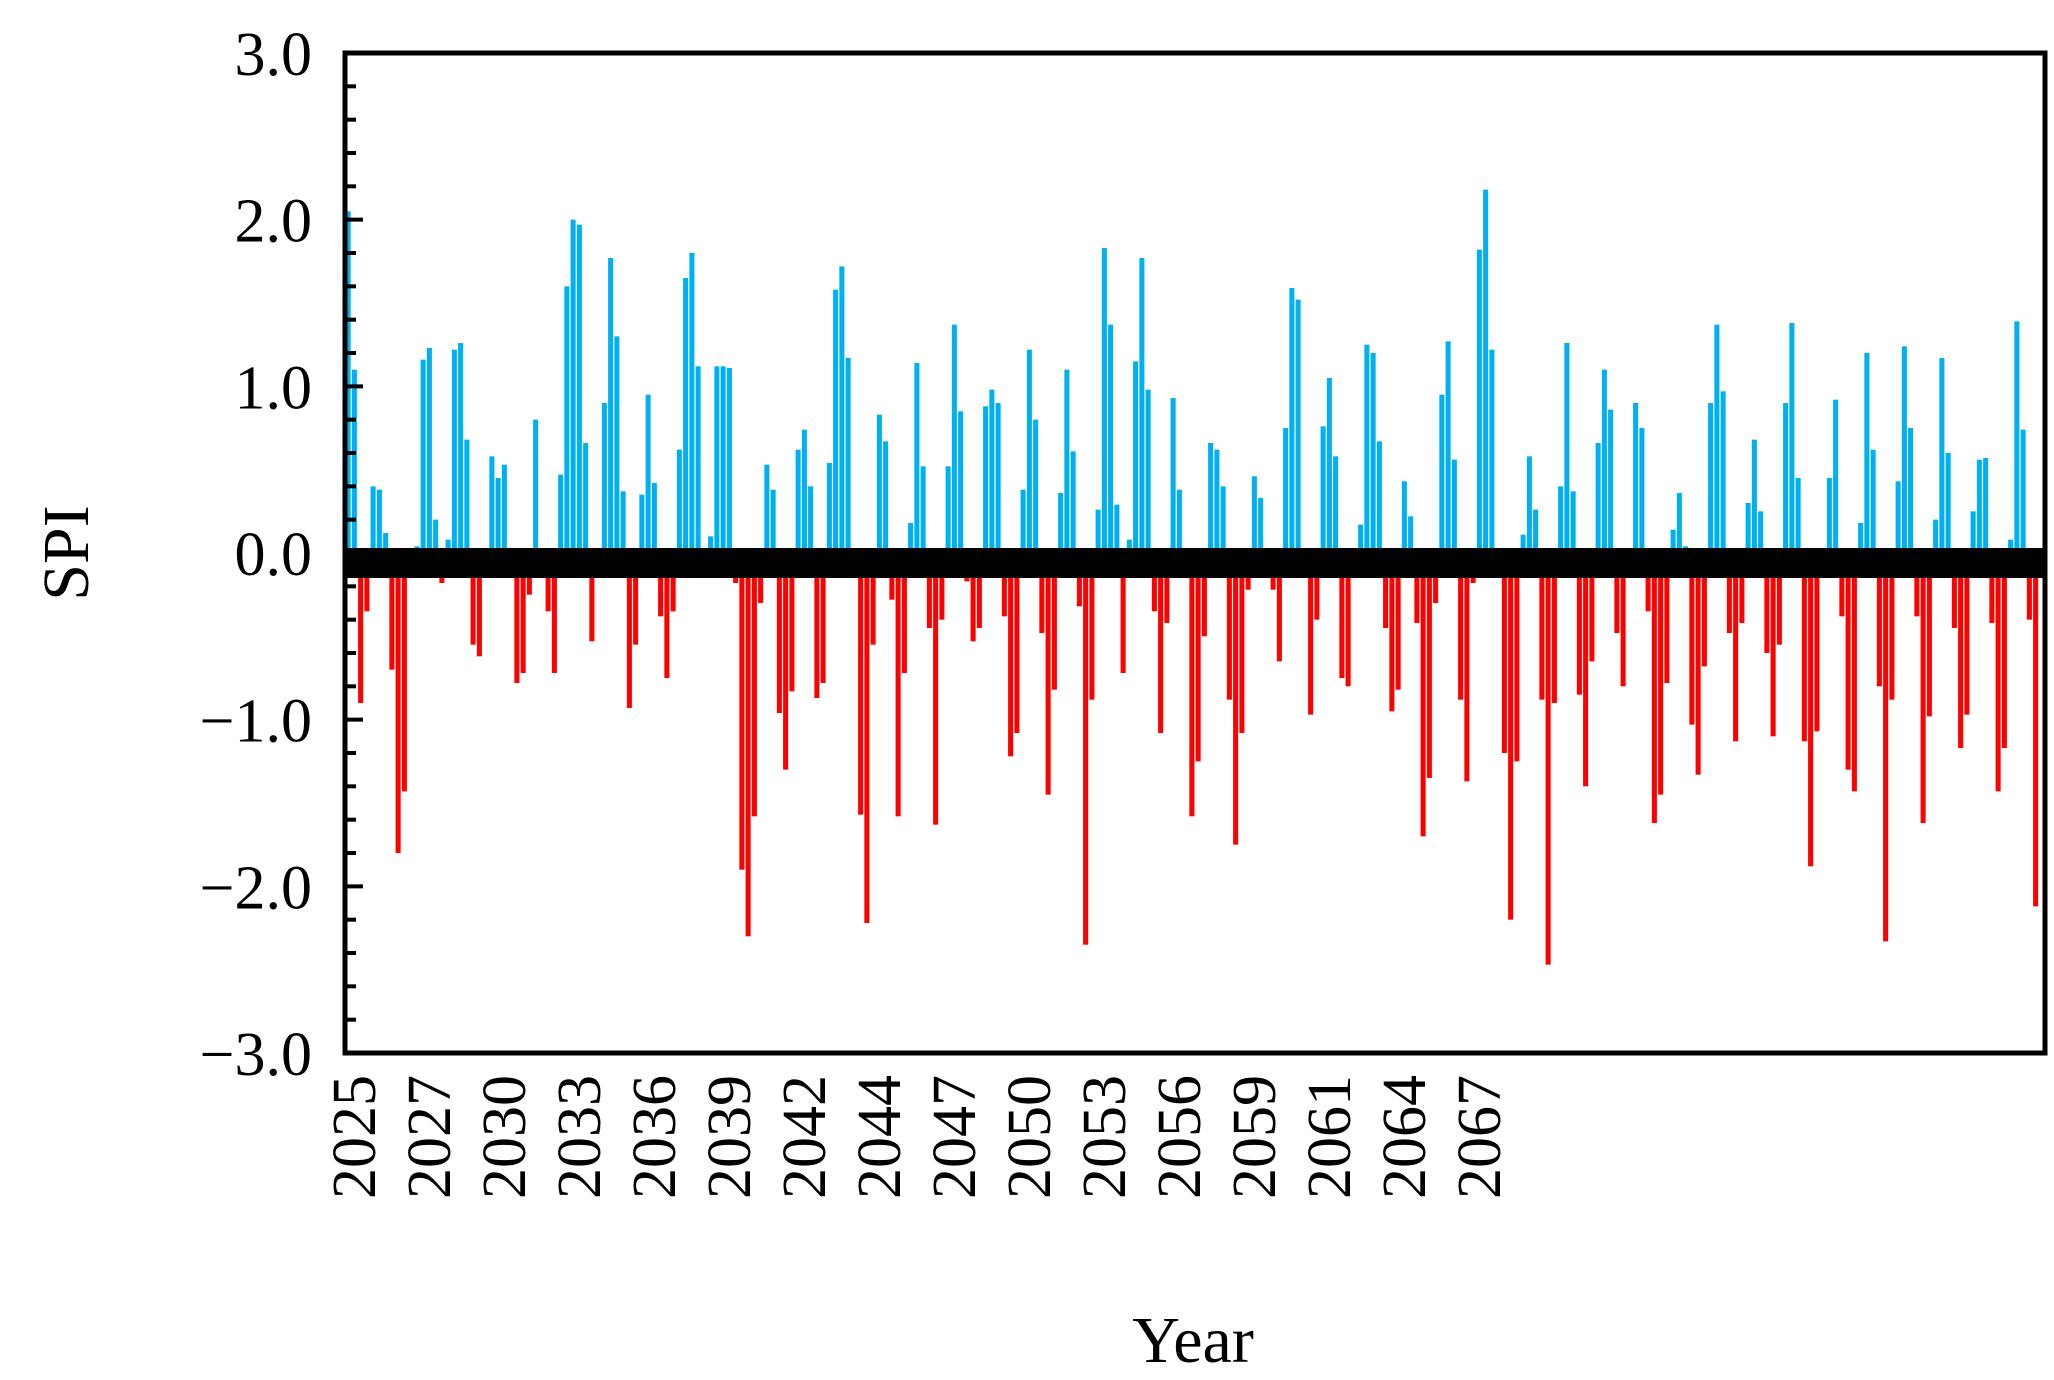  Describe the element at coordinates (274, 222) in the screenshot. I see `y-tick-label: 2.0` at that location.